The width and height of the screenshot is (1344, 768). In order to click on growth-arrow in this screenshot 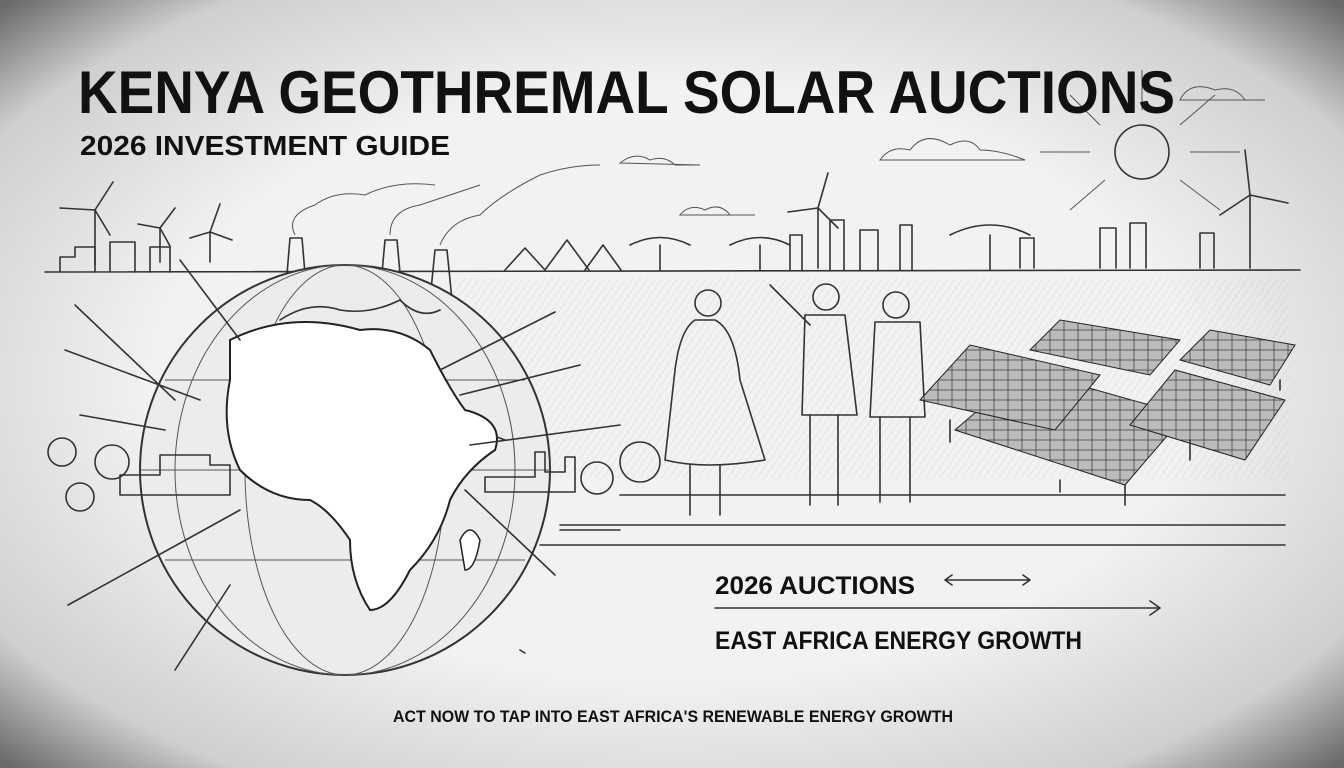, I will do `click(937, 608)`.